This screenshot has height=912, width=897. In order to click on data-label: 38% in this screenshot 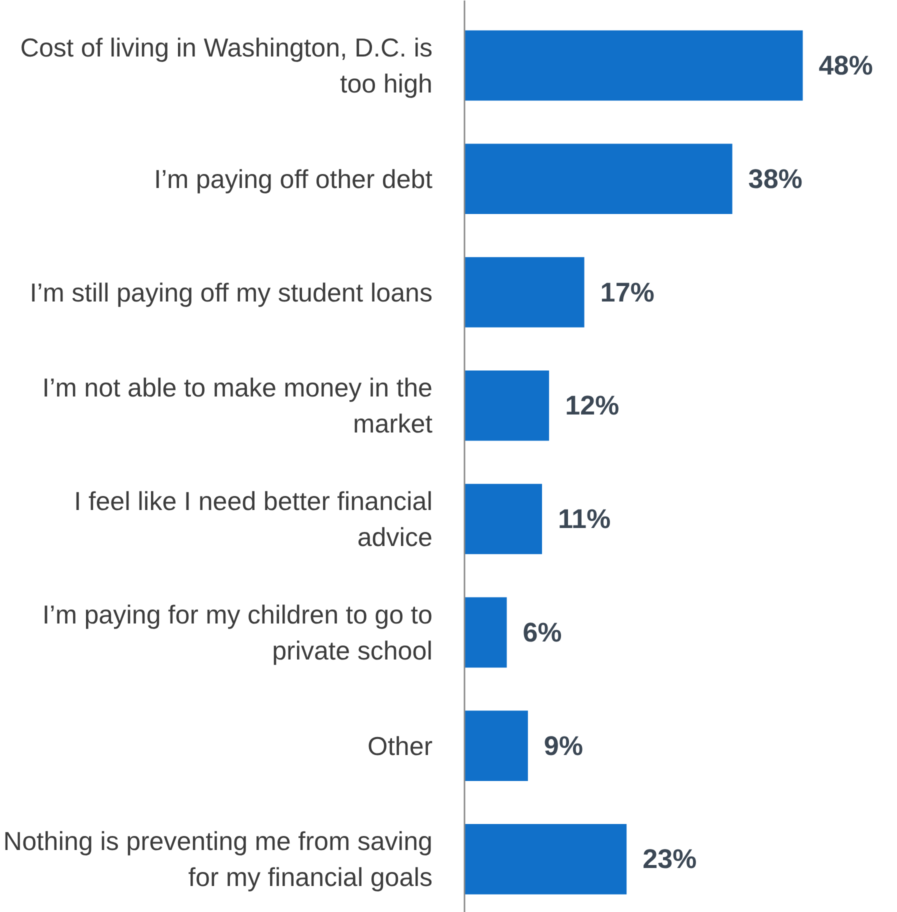, I will do `click(775, 179)`.